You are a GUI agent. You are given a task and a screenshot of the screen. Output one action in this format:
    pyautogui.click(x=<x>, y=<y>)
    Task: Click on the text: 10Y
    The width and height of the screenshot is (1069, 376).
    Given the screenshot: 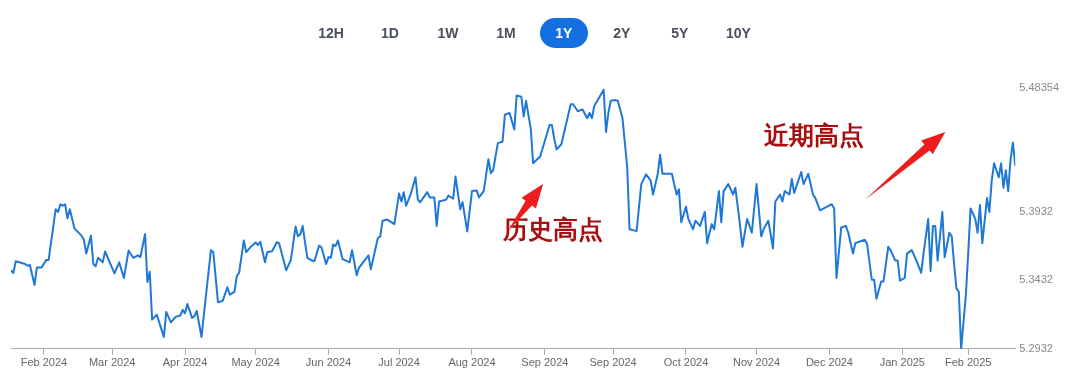 What is the action you would take?
    pyautogui.click(x=738, y=33)
    